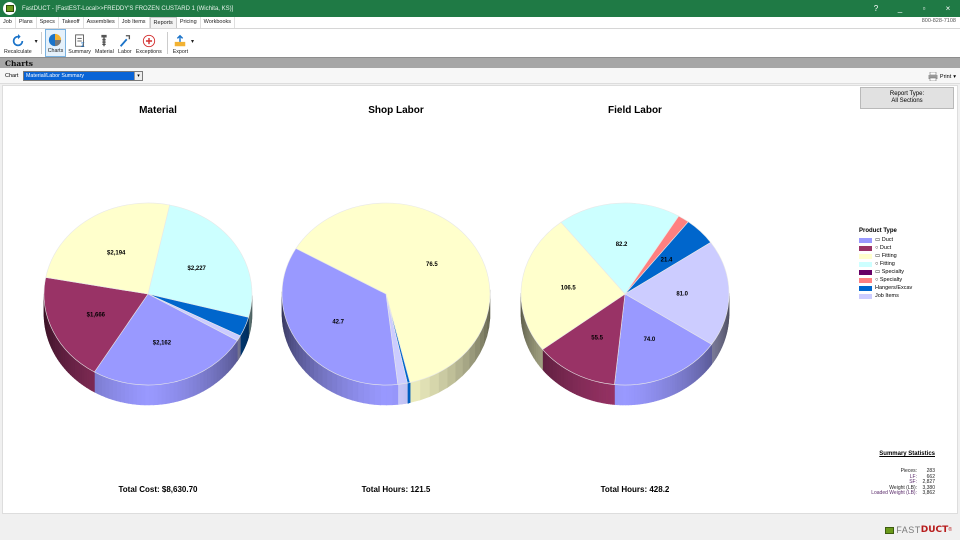 Image resolution: width=960 pixels, height=540 pixels. I want to click on pie-field-labor: 82.2 21.4 81.0 74.0 55.5 106.5, so click(625, 304).